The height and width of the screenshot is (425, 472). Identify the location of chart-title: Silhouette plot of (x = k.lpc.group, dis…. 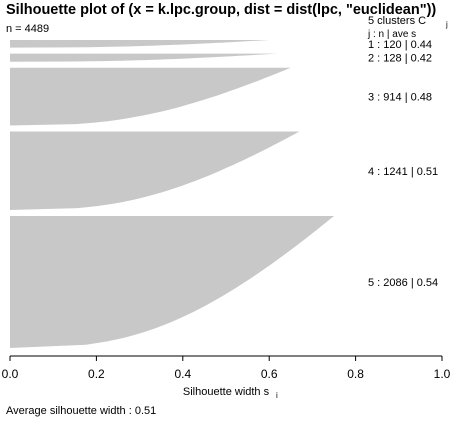
(221, 10).